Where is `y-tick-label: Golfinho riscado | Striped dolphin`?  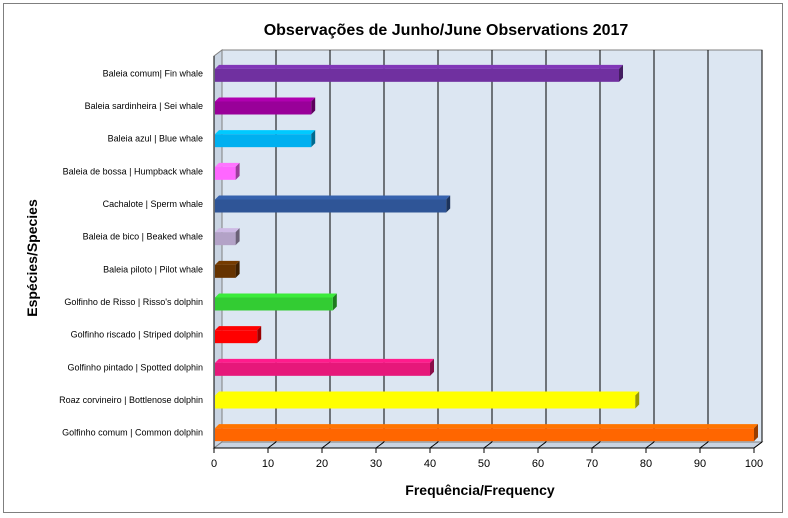
y-tick-label: Golfinho riscado | Striped dolphin is located at coordinates (137, 335).